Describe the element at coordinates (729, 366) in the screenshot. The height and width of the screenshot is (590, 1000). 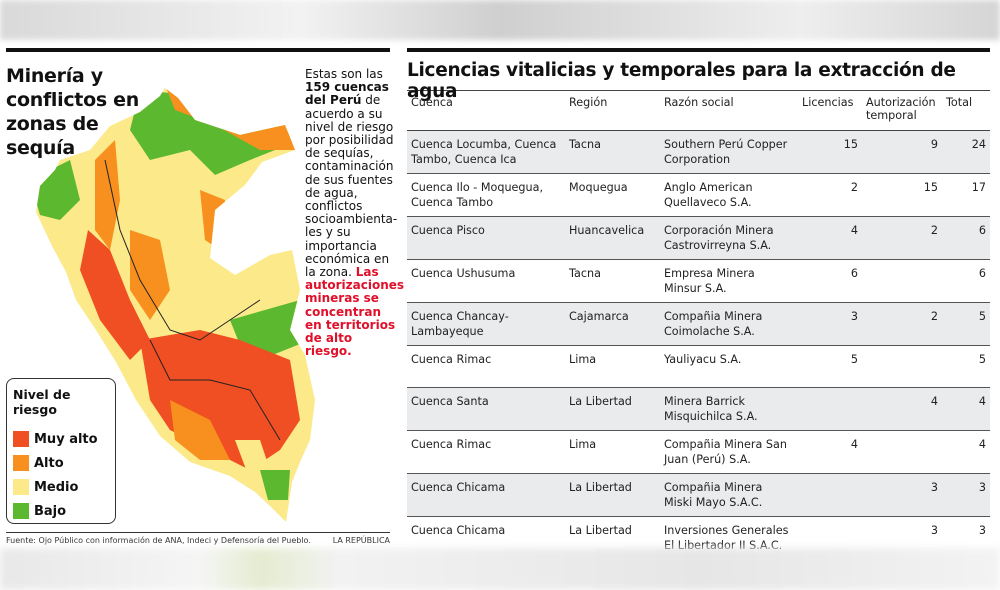
I see `cell-razon-social: Yauliyacu S.A.` at that location.